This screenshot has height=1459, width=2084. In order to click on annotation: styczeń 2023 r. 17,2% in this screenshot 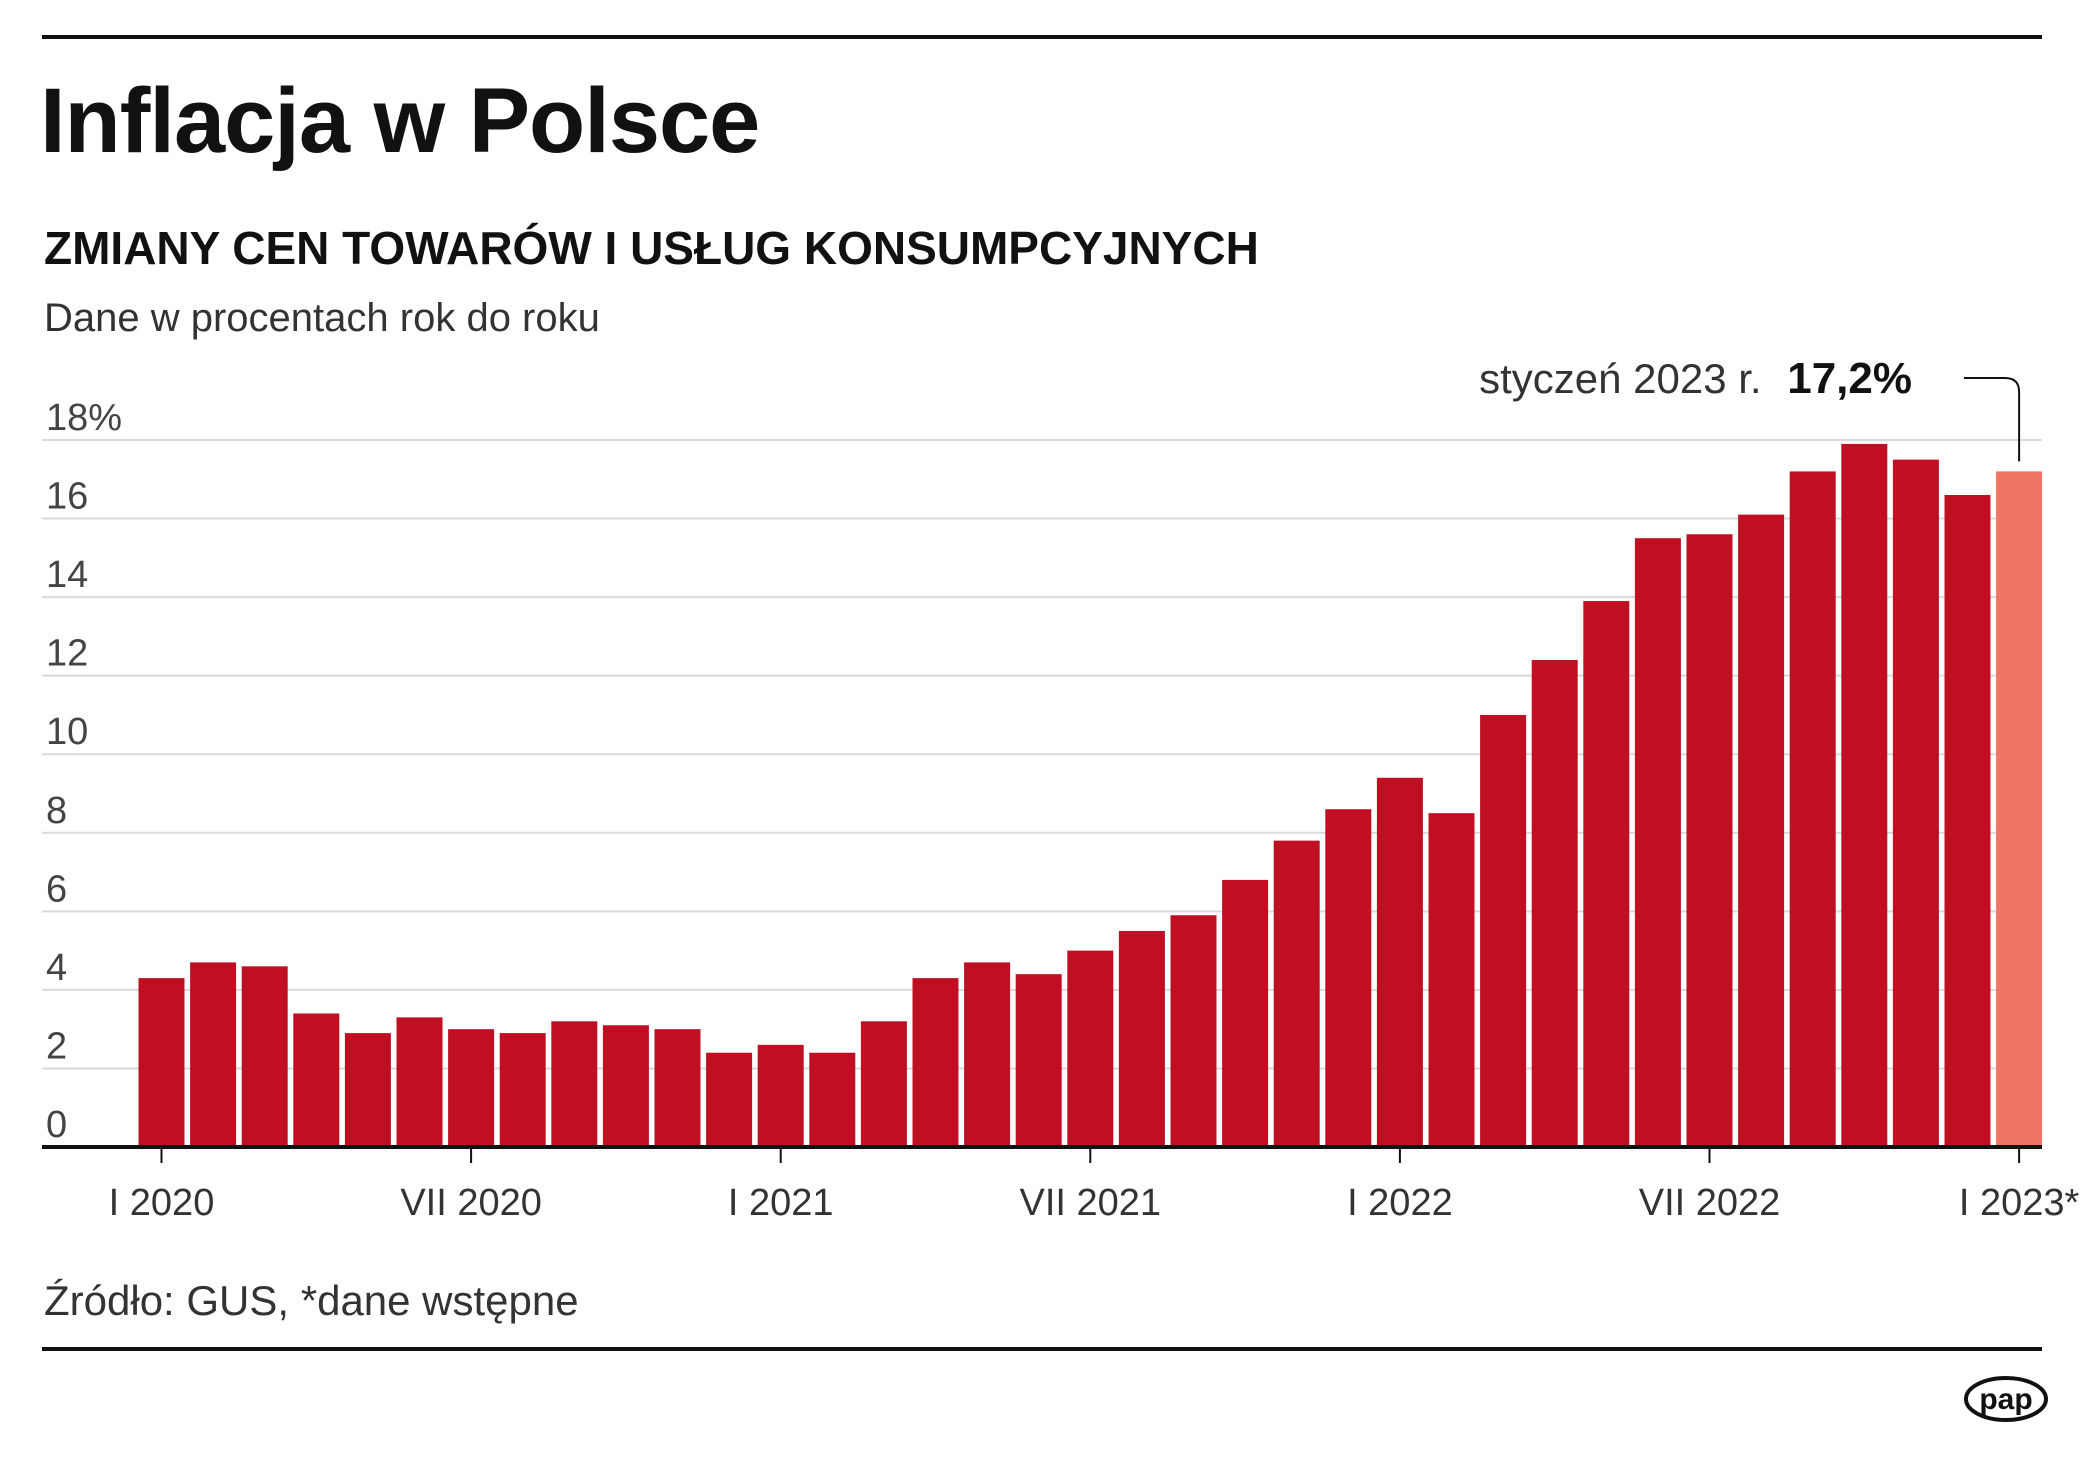, I will do `click(1750, 408)`.